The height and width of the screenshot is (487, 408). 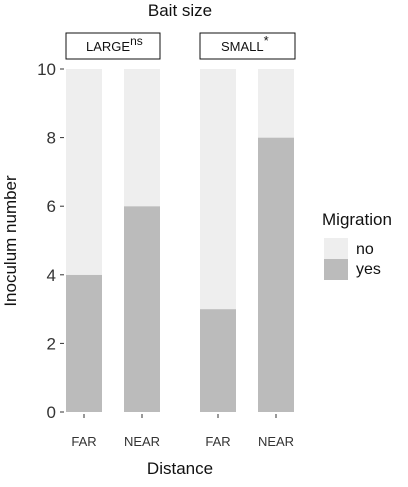 What do you see at coordinates (51, 275) in the screenshot?
I see `y-tick-label-4: 4` at bounding box center [51, 275].